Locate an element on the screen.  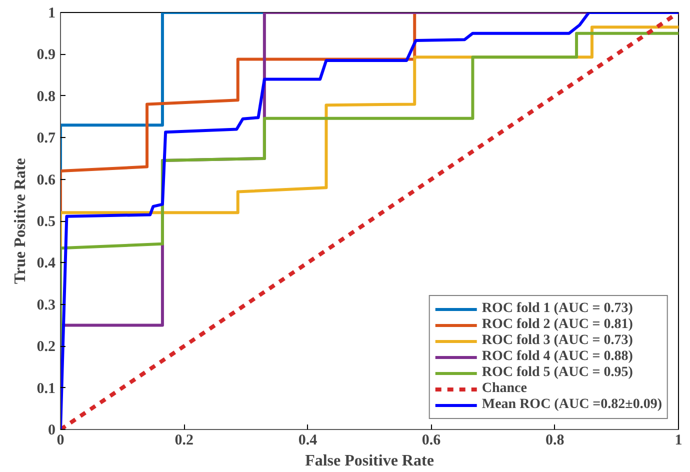
y-tick-label: 0.8 is located at coordinates (46, 96).